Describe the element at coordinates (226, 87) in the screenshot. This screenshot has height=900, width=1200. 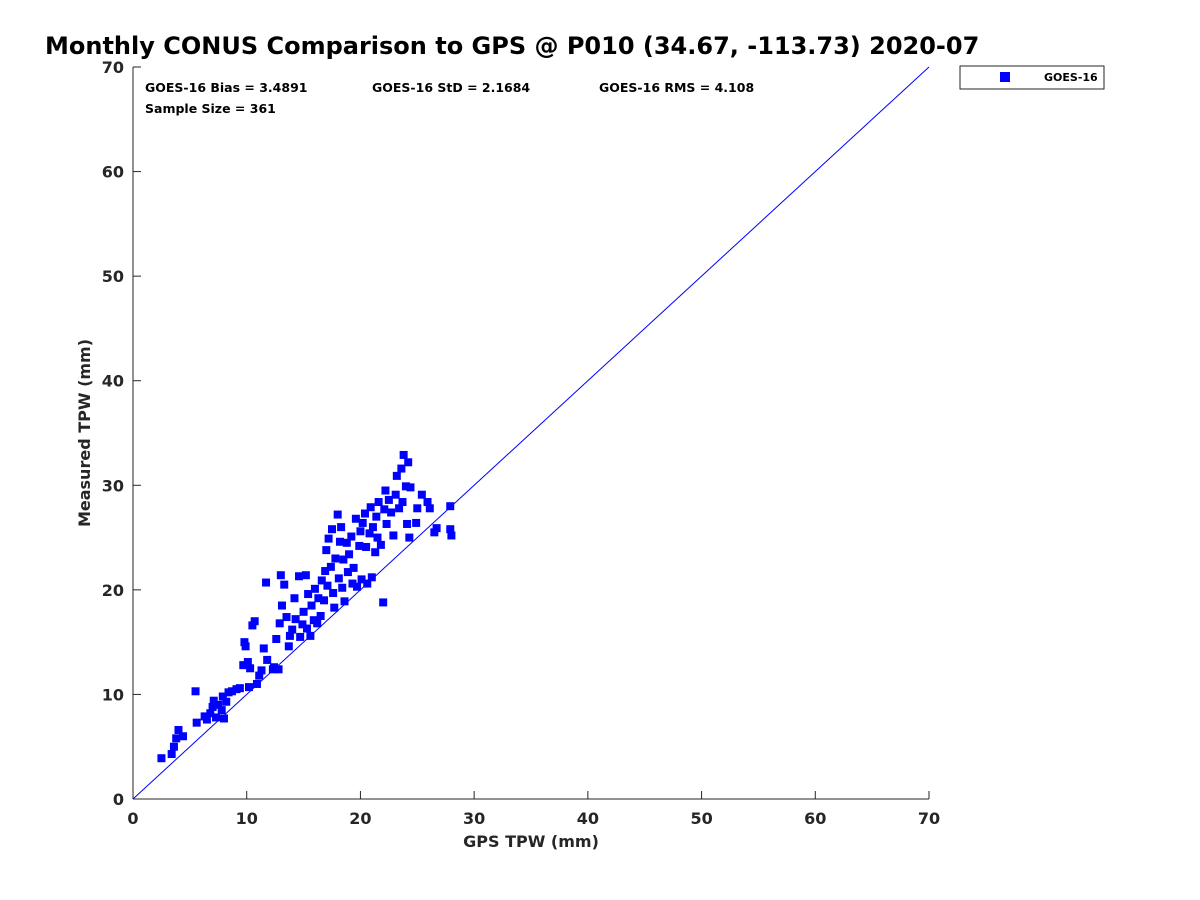
I see `bias-annotation: GOES-16 Bias = 3.4891` at that location.